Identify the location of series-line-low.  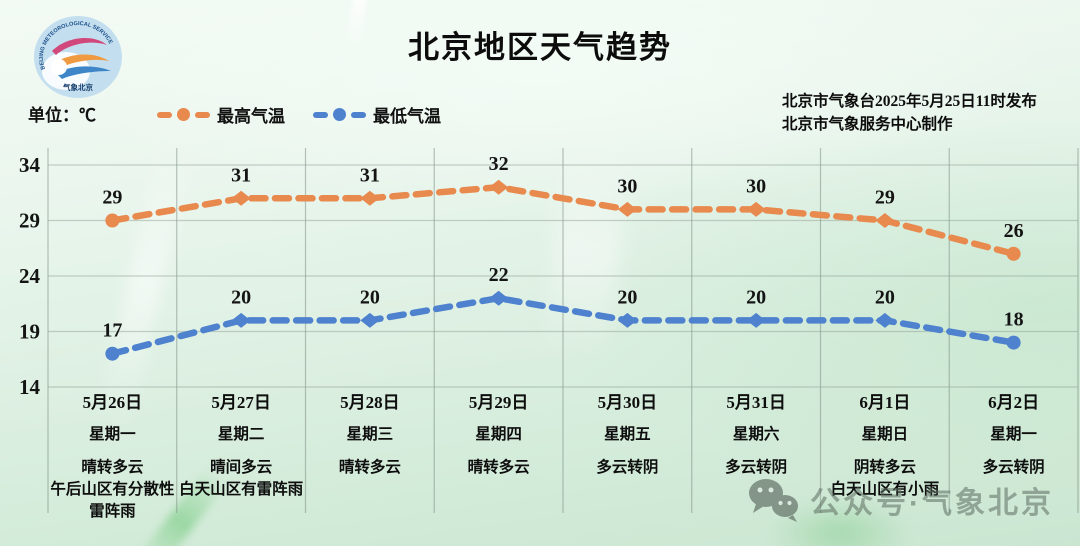
(563, 325).